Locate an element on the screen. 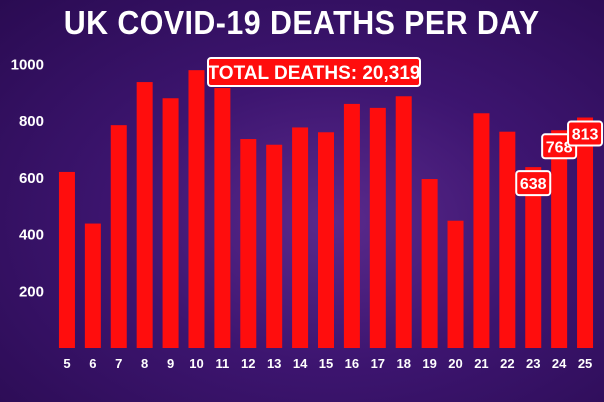 This screenshot has width=604, height=402. total-deaths-text: TOTAL DEATHS: 20,319 is located at coordinates (314, 73).